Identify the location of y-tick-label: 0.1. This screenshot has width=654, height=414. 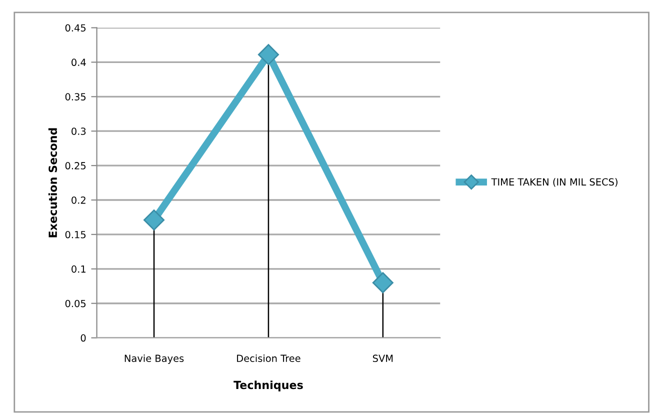
(79, 269).